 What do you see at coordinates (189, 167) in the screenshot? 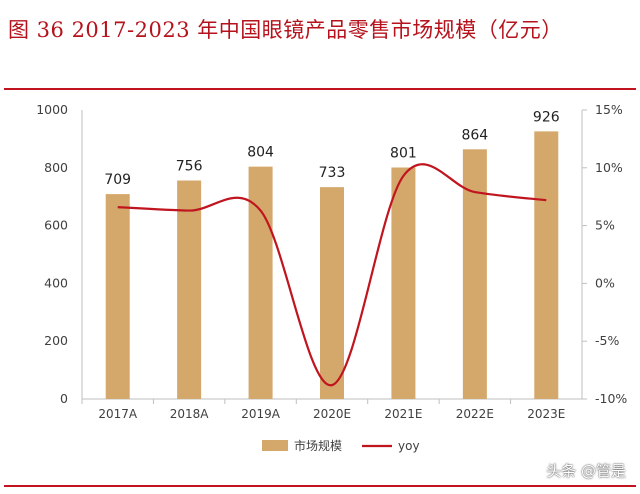
I see `bar-value-label: 756` at bounding box center [189, 167].